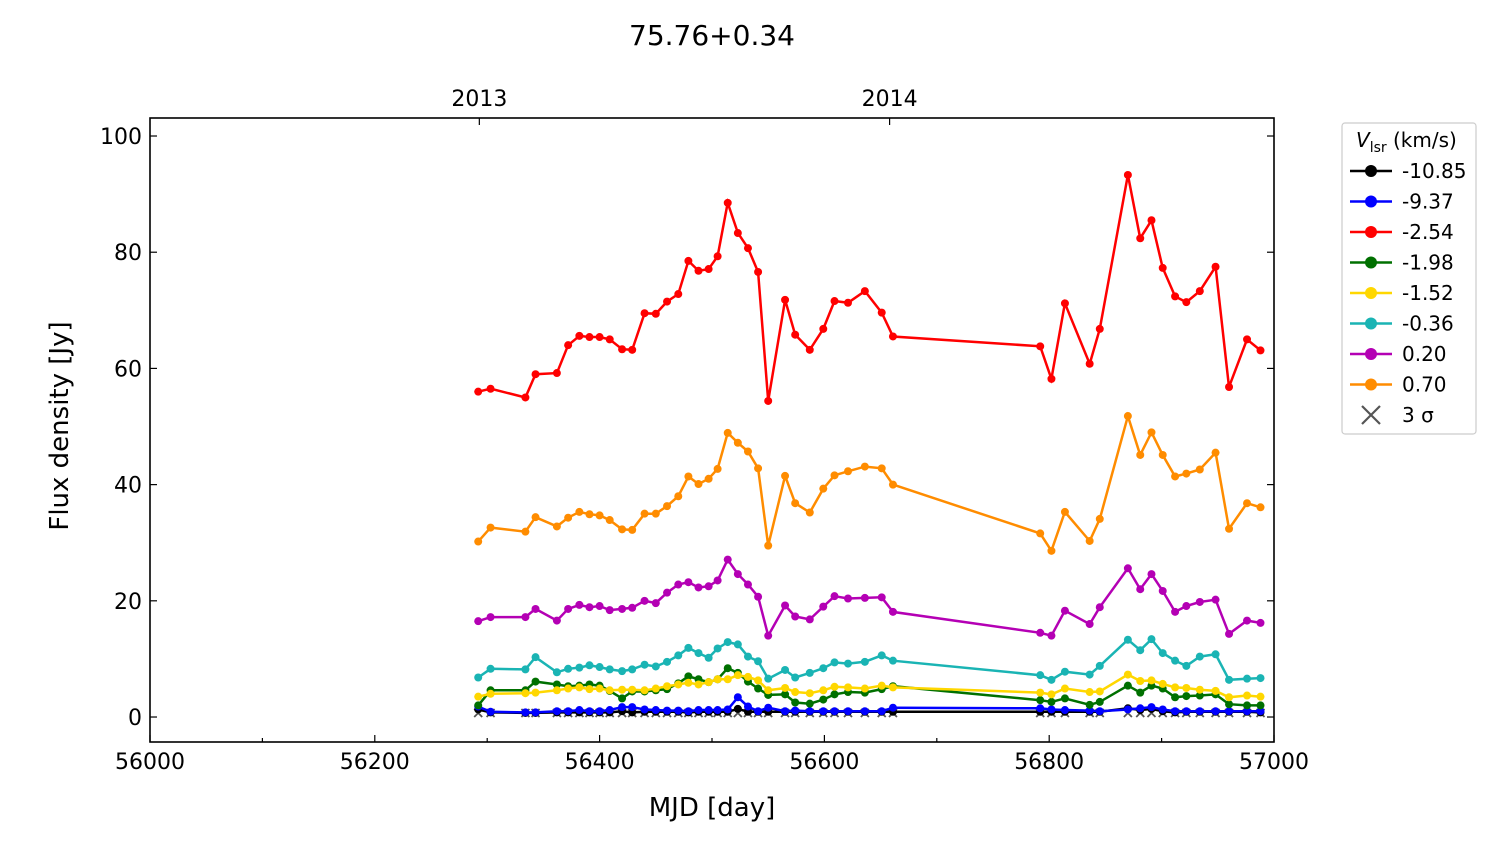 The image size is (1500, 848). What do you see at coordinates (1274, 762) in the screenshot?
I see `x-tick-label: 57000` at bounding box center [1274, 762].